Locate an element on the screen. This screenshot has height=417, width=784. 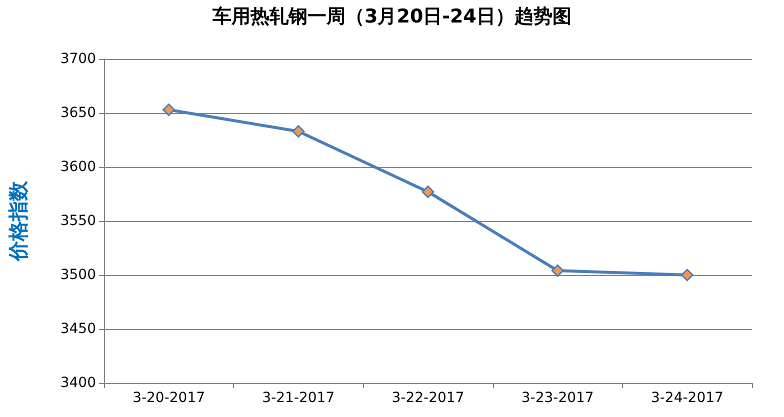
x-tick-label: 3-20-2017 is located at coordinates (169, 398).